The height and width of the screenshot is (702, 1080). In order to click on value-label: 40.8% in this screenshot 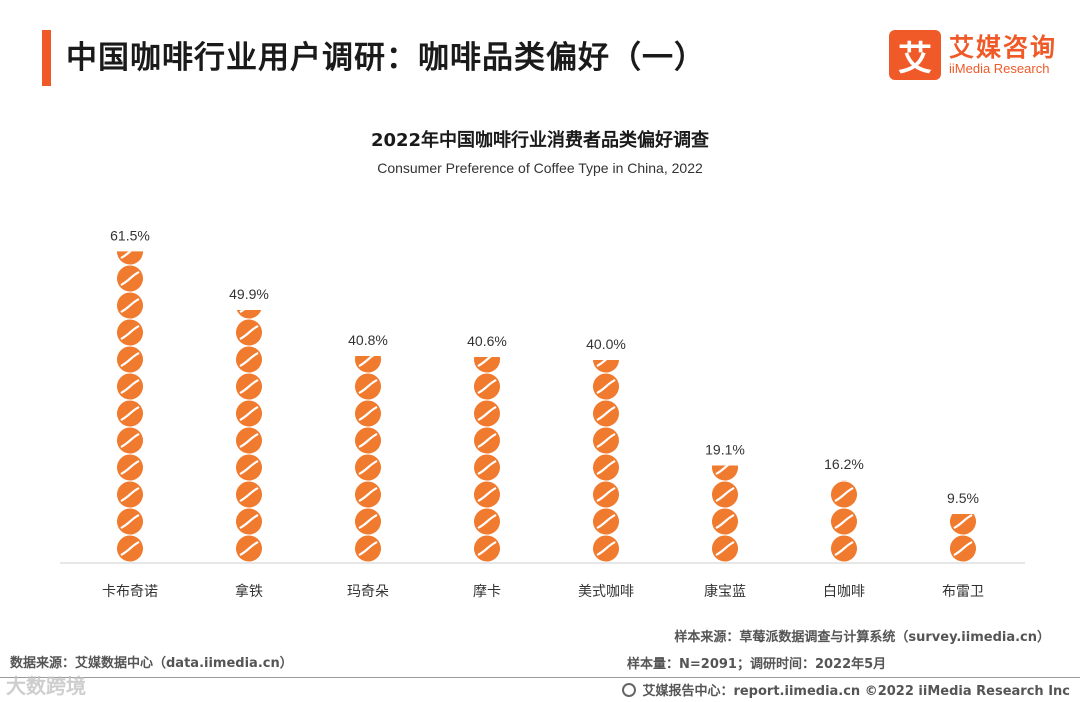, I will do `click(368, 340)`.